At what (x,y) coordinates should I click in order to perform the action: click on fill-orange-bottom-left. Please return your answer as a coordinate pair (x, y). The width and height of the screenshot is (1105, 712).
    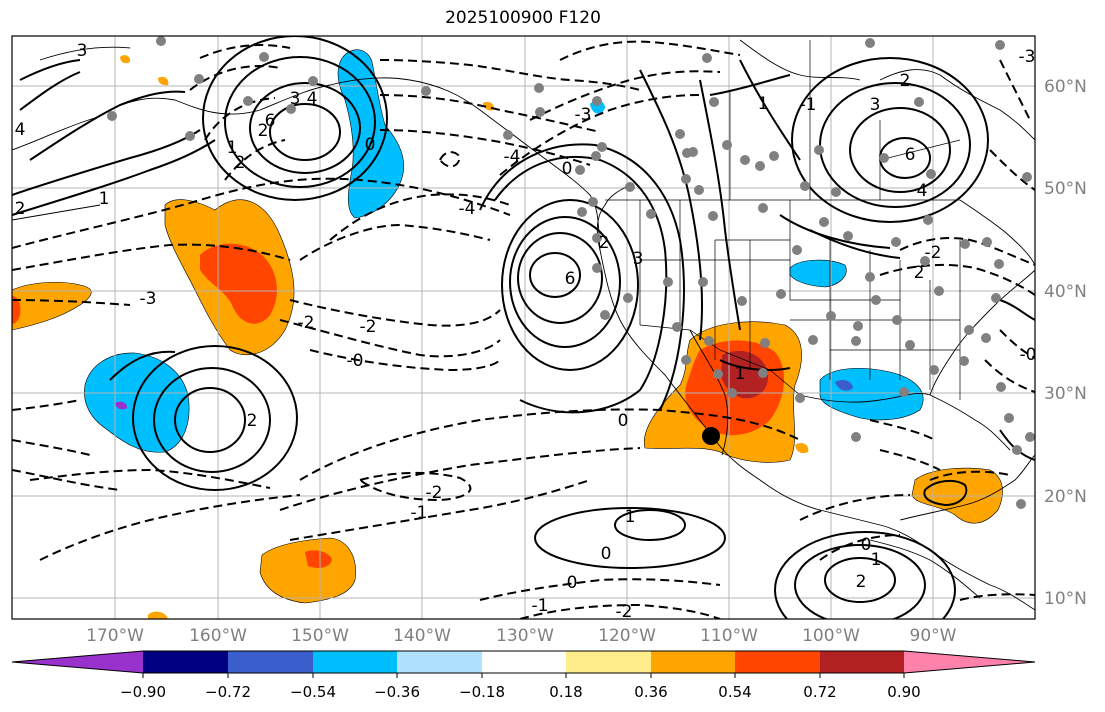
    Looking at the image, I should click on (158, 615).